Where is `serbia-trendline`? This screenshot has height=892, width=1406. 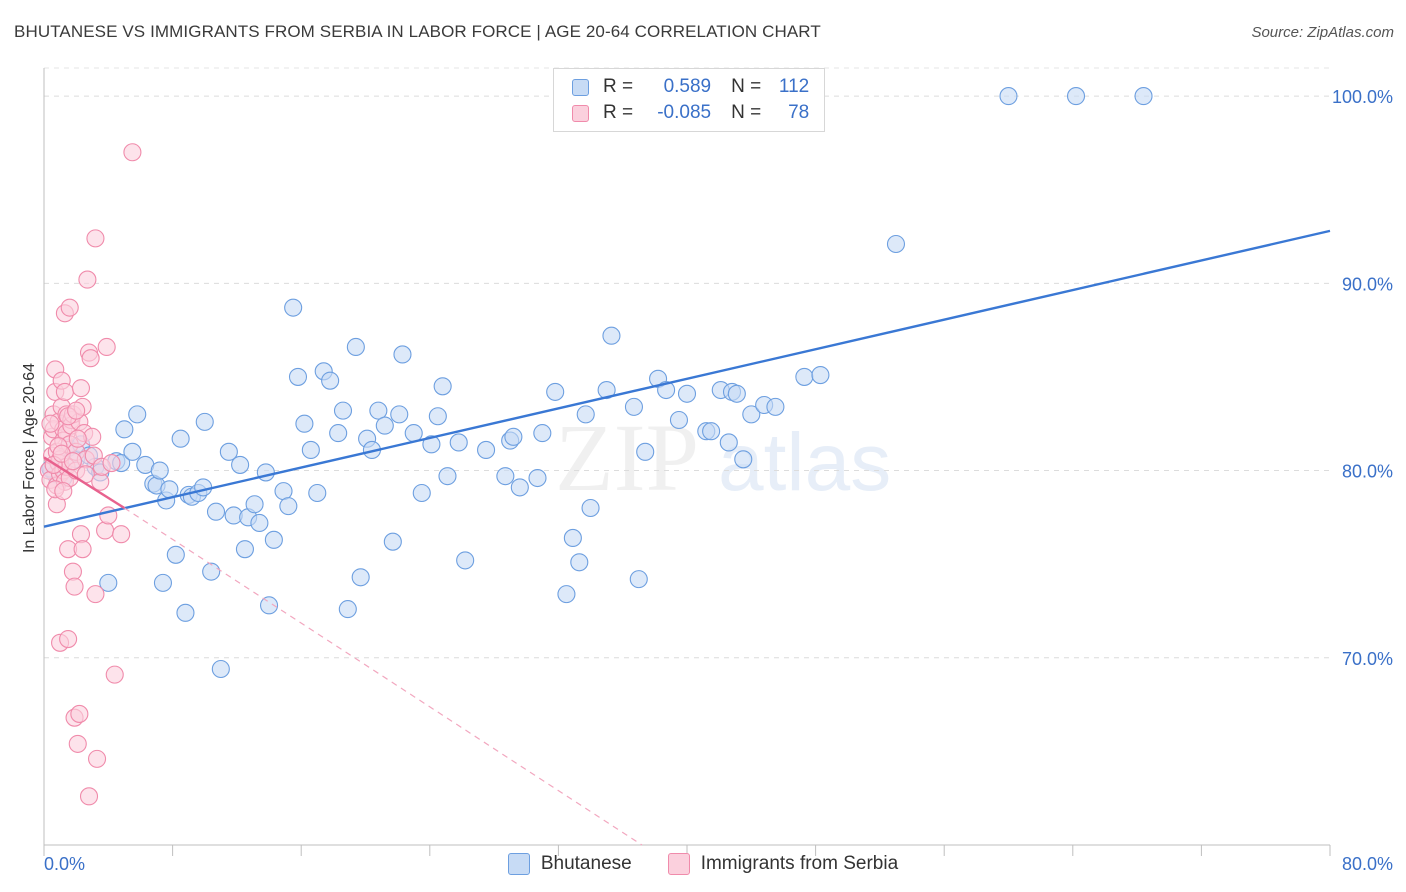
serbia-trendline is located at coordinates (84, 483).